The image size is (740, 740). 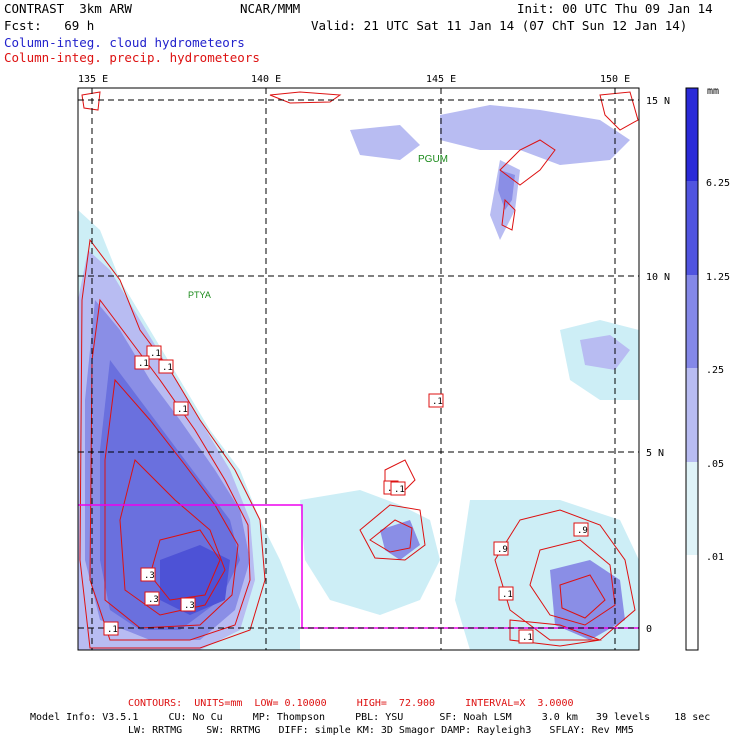 What do you see at coordinates (124, 42) in the screenshot?
I see `field-label-cloud: Column-integ. cloud hydrometeors` at bounding box center [124, 42].